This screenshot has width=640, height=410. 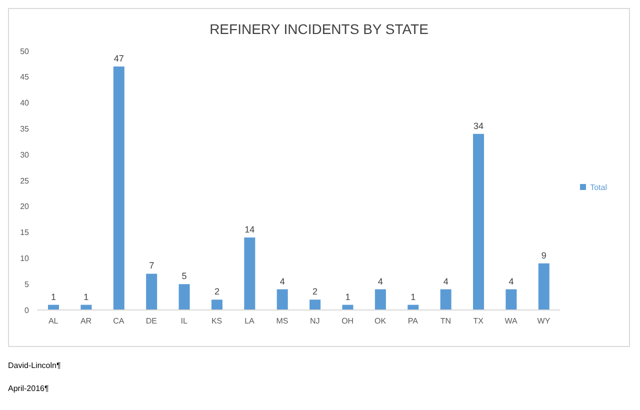 I want to click on y-tick-label: 25, so click(x=25, y=181).